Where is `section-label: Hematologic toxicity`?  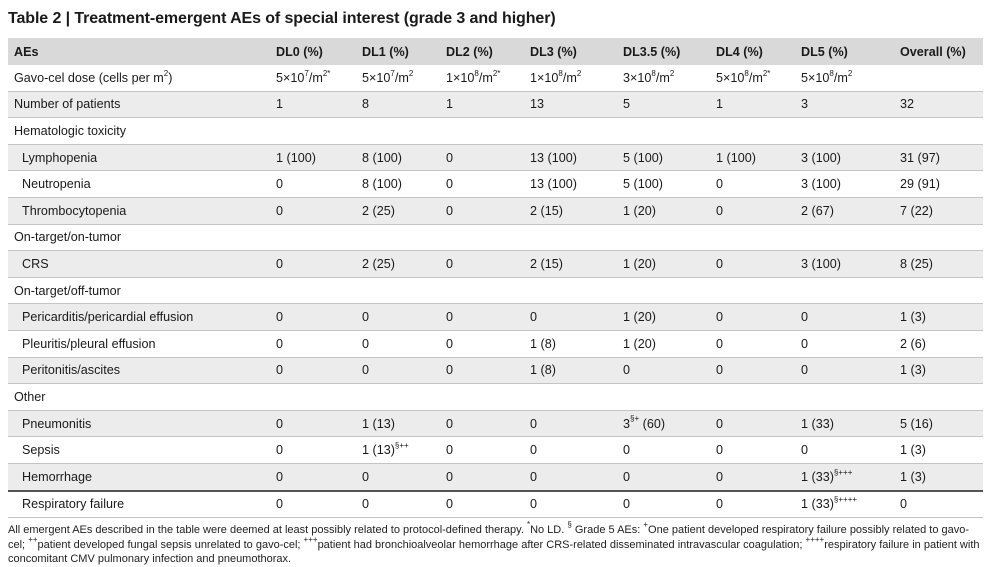 section-label: Hematologic toxicity is located at coordinates (70, 130).